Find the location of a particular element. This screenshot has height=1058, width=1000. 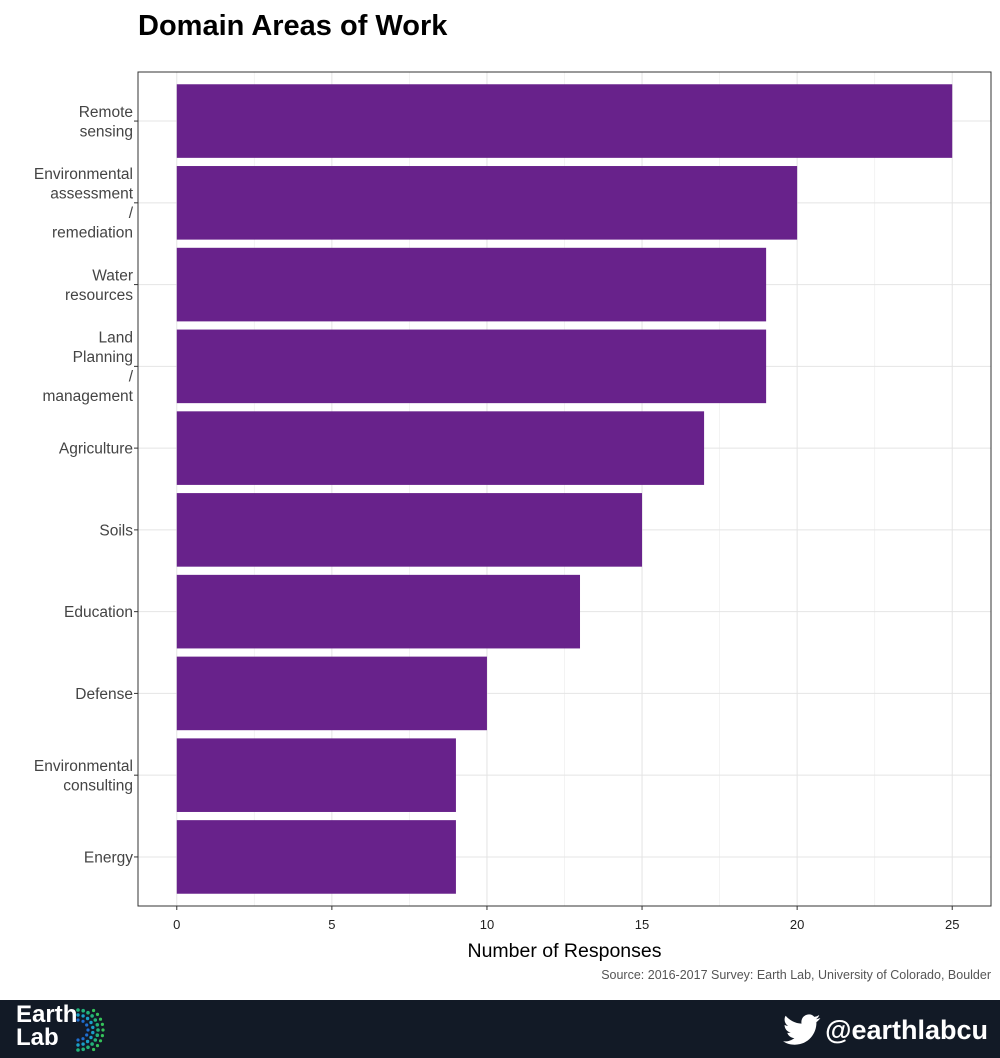

x-axis-title: Number of Responses is located at coordinates (564, 951).